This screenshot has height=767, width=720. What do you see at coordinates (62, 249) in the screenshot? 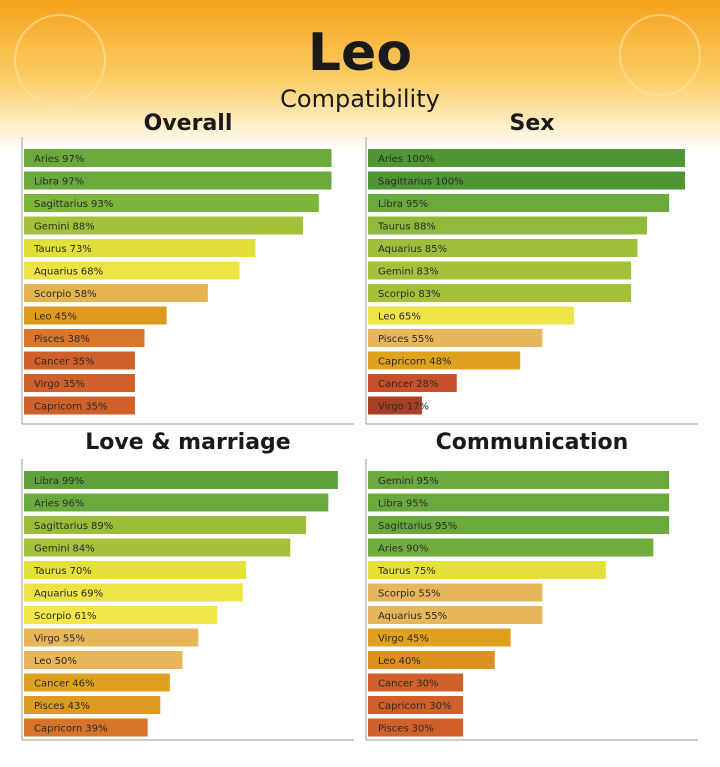
I see `bar-label: Taurus 73%` at bounding box center [62, 249].